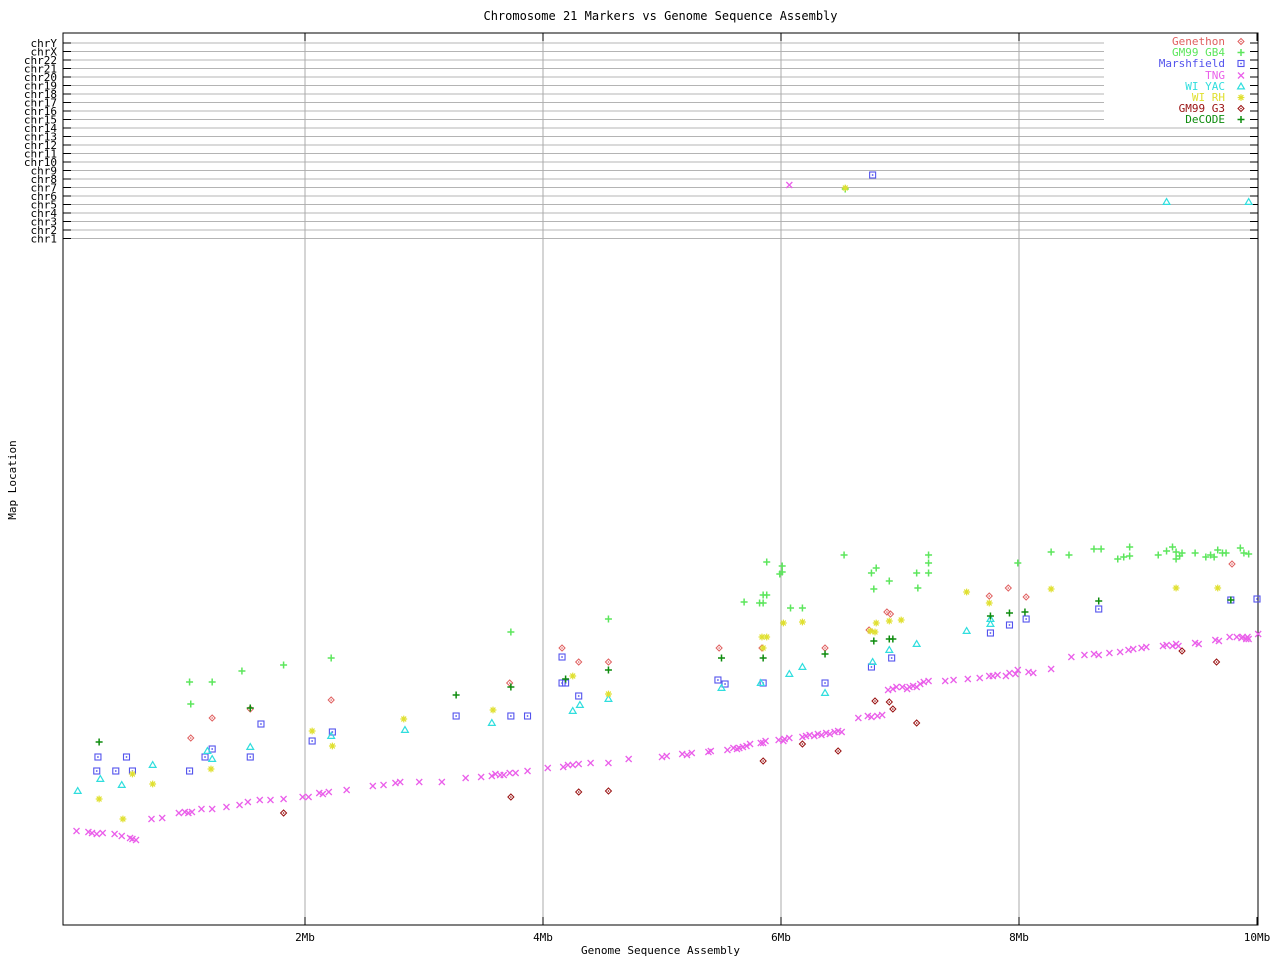 The height and width of the screenshot is (960, 1280). I want to click on chromosome-row-label: chr8, so click(44, 179).